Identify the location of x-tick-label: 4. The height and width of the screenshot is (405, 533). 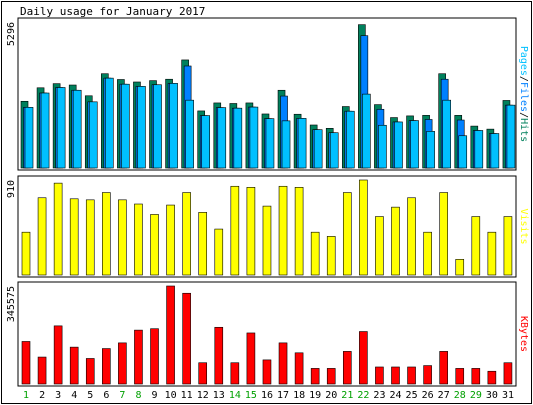
(74, 395).